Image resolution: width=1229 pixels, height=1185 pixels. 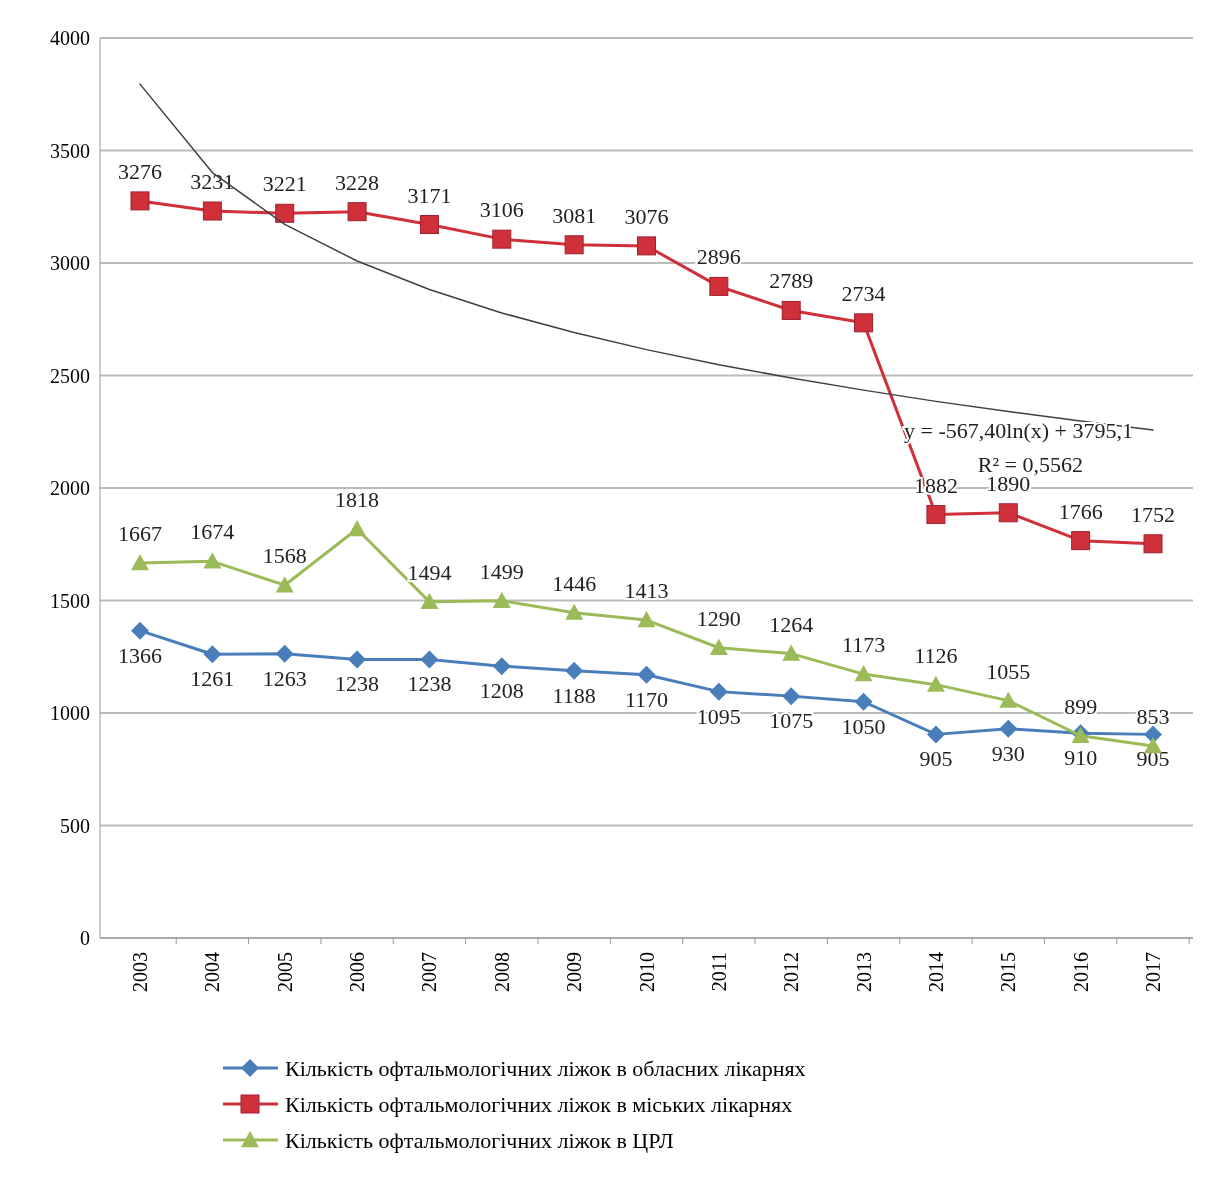 I want to click on data-label: 1050, so click(x=863, y=726).